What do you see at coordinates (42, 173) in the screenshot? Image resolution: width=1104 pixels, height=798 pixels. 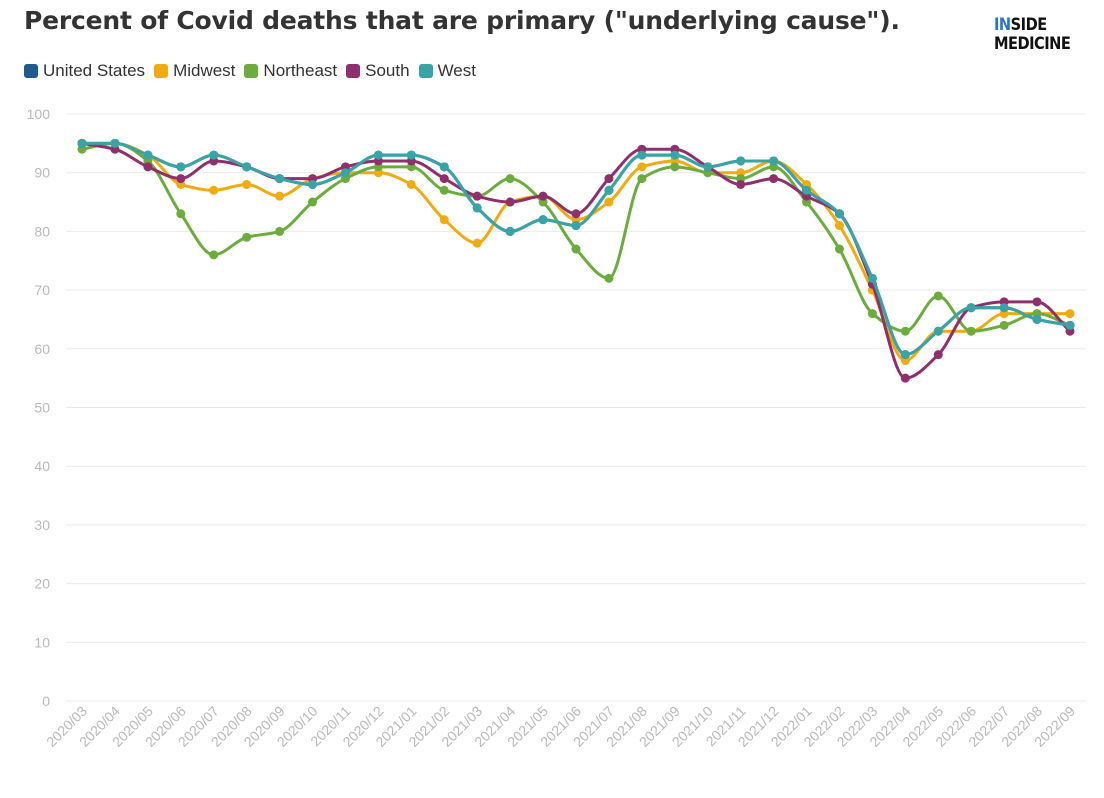 I see `y-tick-label: 90` at bounding box center [42, 173].